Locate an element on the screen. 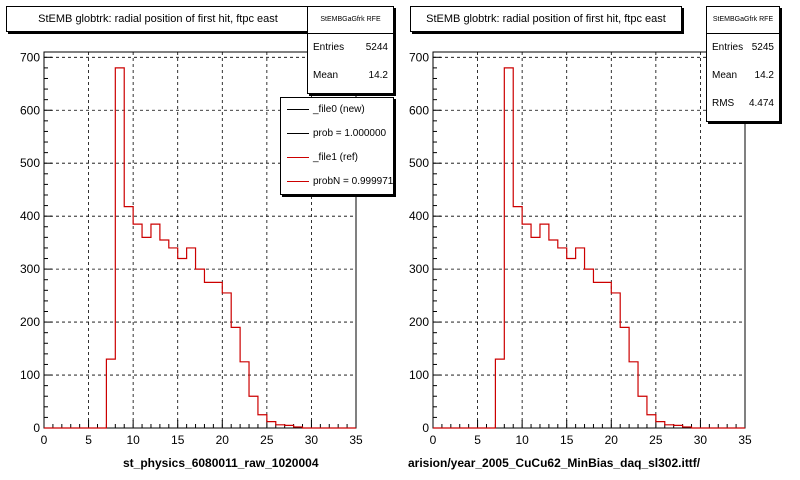 The height and width of the screenshot is (480, 800). left-stats-box: StEMBGaGfrk RFE Entries 5244 Mean 14.2 is located at coordinates (350, 50).